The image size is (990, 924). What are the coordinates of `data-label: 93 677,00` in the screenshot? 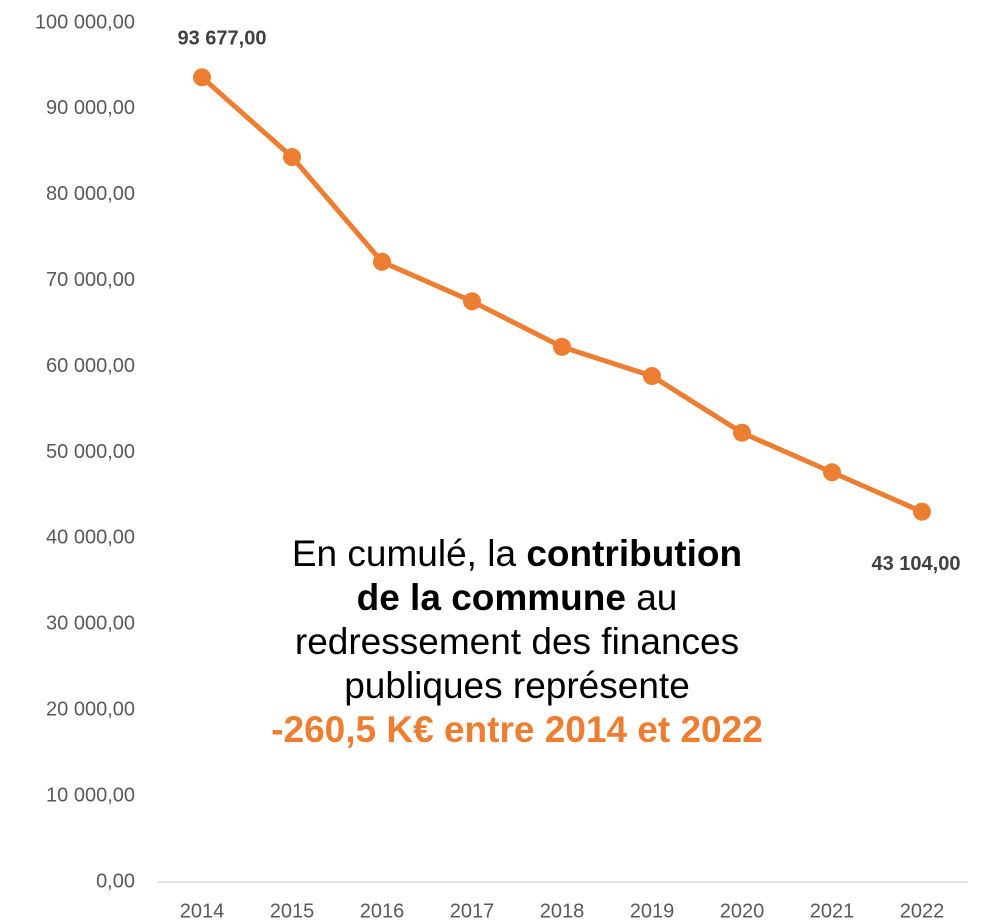 It's located at (222, 39).